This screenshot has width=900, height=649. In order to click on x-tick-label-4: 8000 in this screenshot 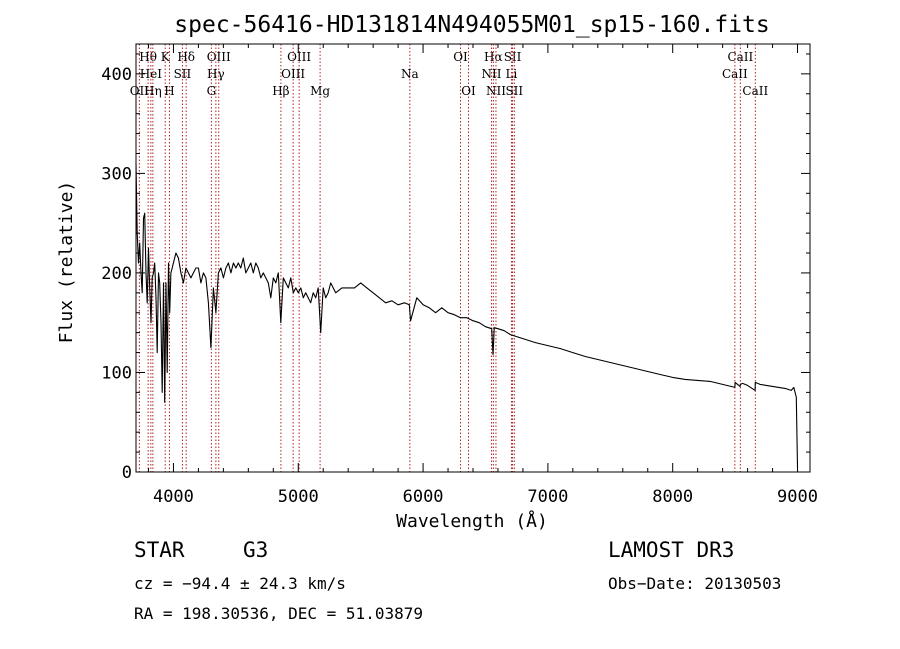, I will do `click(672, 497)`.